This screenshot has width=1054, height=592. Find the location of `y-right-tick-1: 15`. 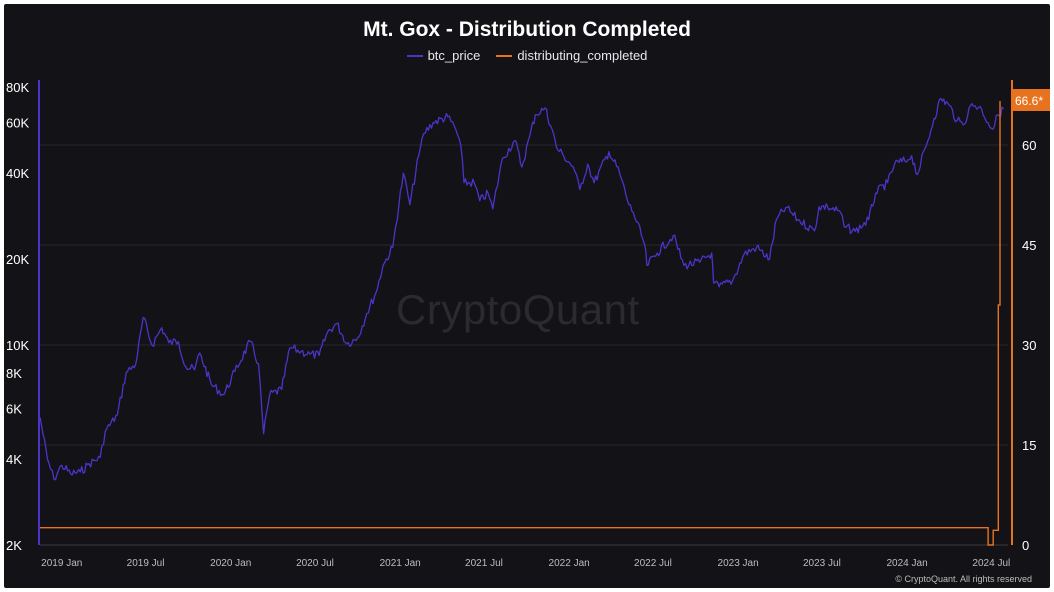

y-right-tick-1: 15 is located at coordinates (1029, 445).